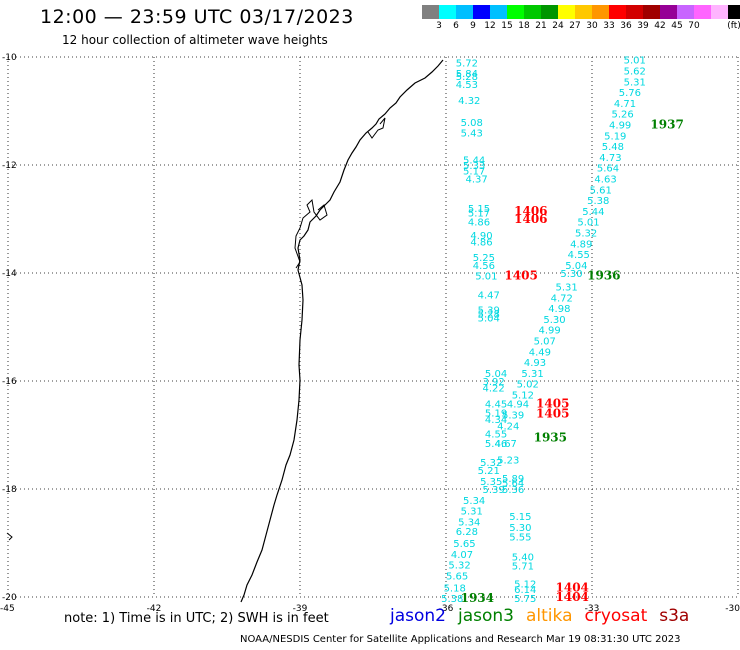 This screenshot has height=650, width=740. What do you see at coordinates (467, 74) in the screenshot?
I see `swh-value: 5.84` at bounding box center [467, 74].